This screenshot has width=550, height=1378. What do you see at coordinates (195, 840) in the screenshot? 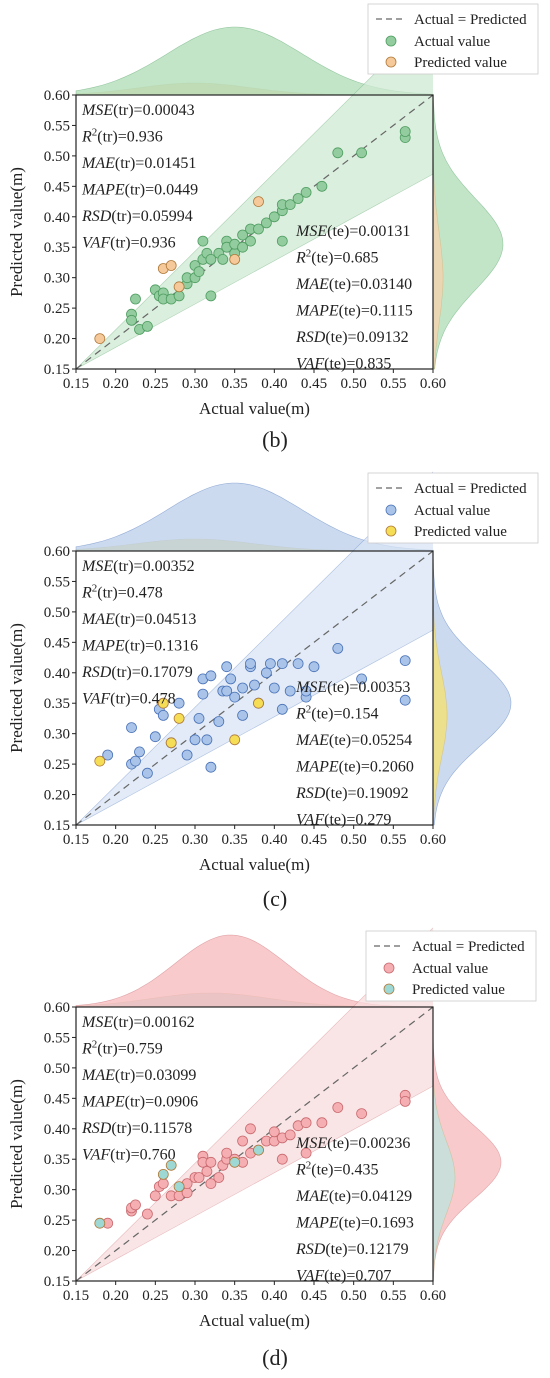
I see `x-tick-label: 0.30` at bounding box center [195, 840].